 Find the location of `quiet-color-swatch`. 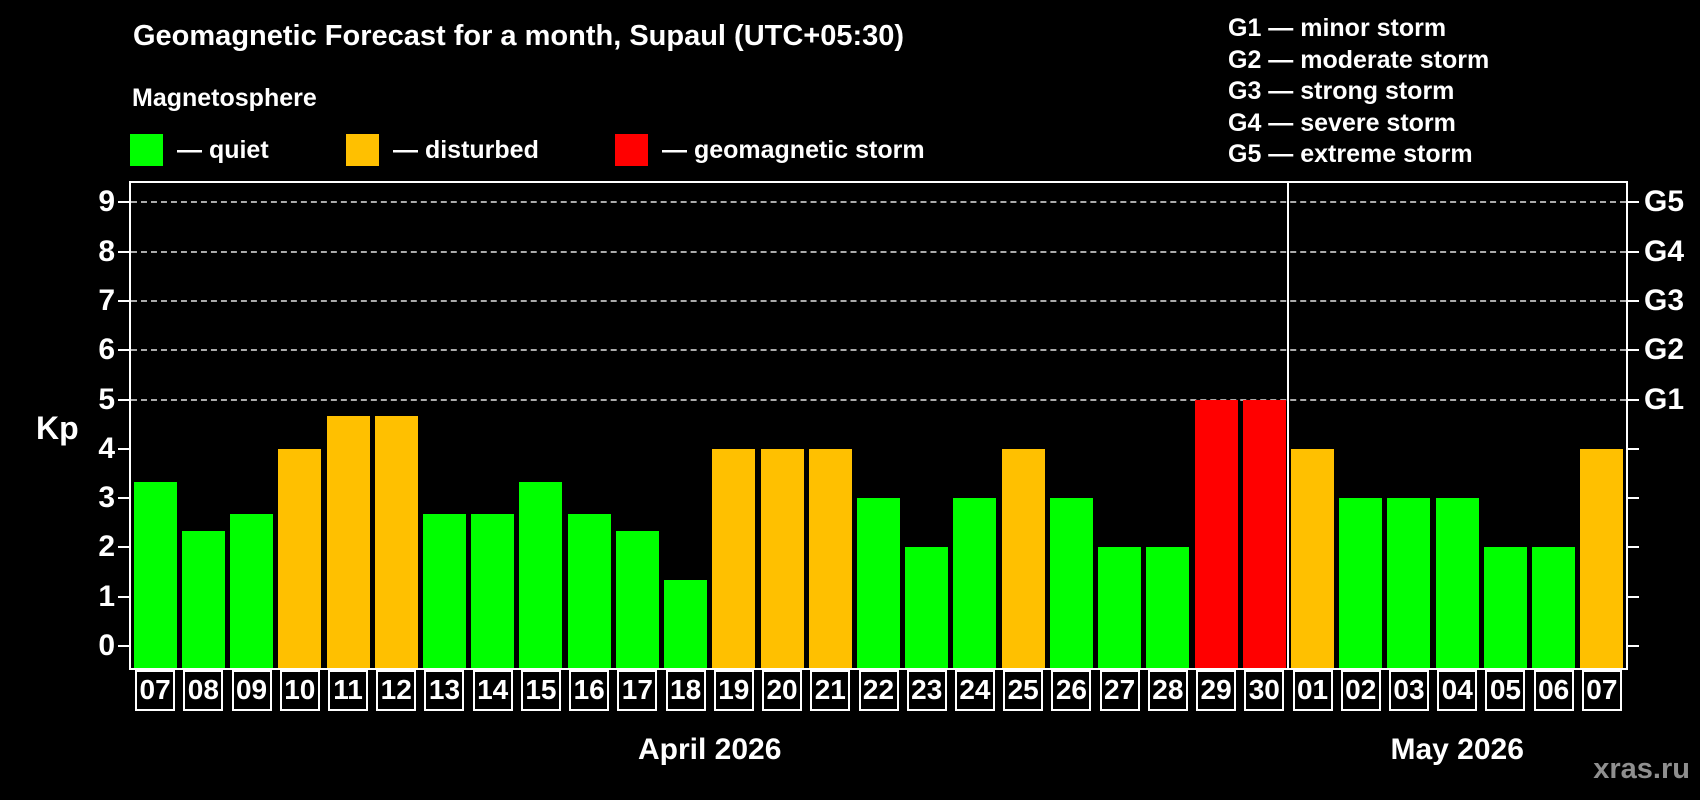

quiet-color-swatch is located at coordinates (146, 150).